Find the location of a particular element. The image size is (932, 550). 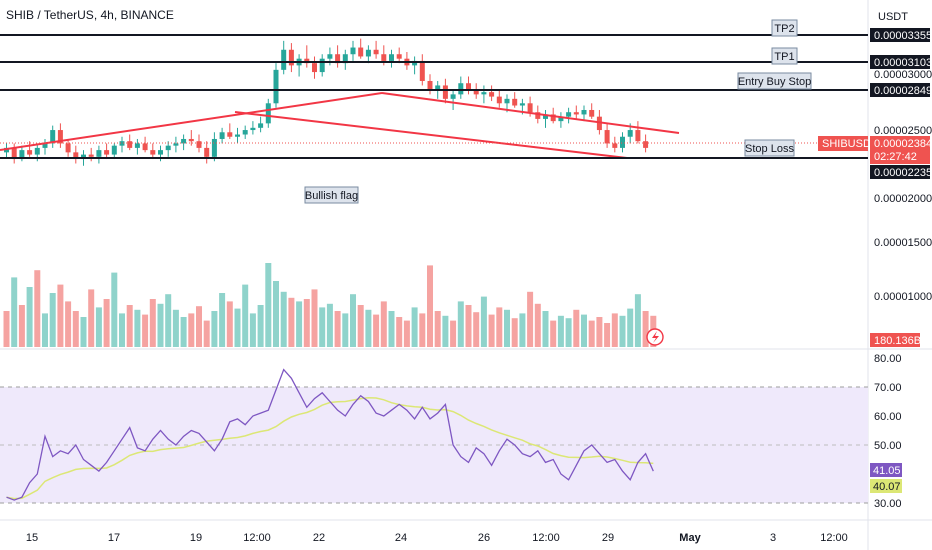

entry-label: Entry Buy Stop is located at coordinates (774, 81).